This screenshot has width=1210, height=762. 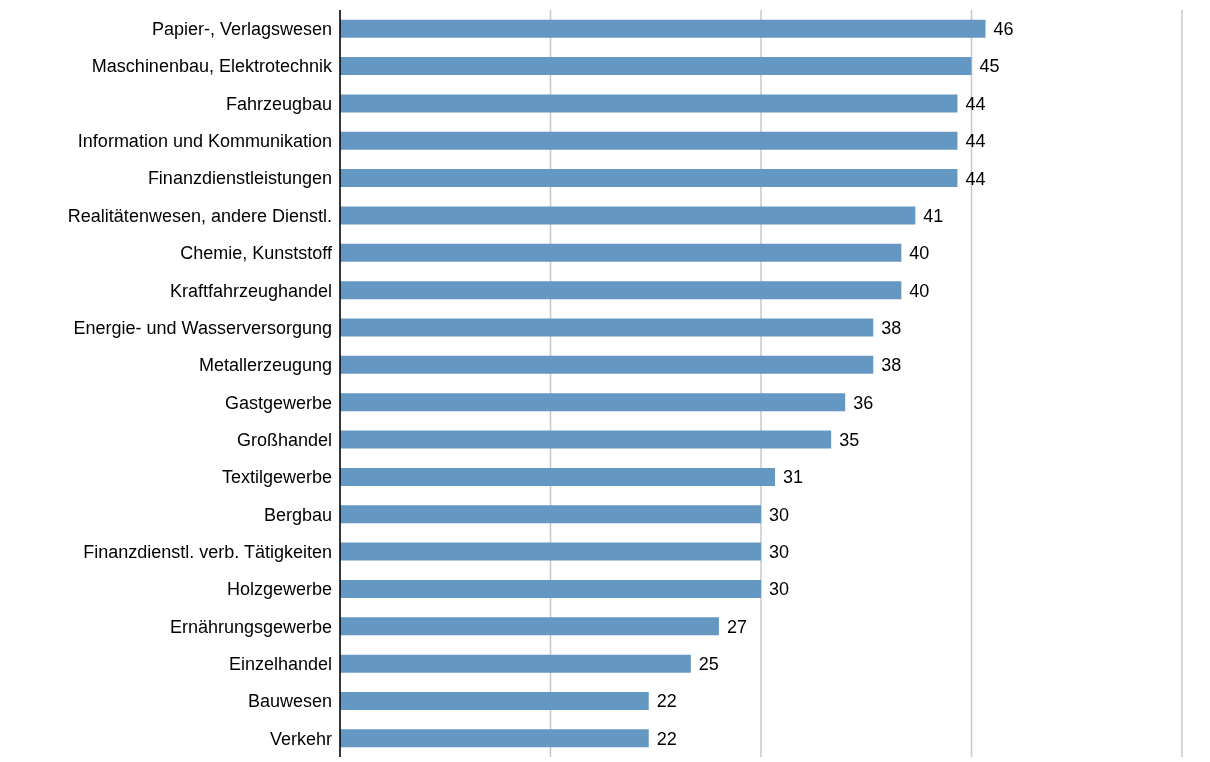 What do you see at coordinates (989, 66) in the screenshot?
I see `data-label: 45` at bounding box center [989, 66].